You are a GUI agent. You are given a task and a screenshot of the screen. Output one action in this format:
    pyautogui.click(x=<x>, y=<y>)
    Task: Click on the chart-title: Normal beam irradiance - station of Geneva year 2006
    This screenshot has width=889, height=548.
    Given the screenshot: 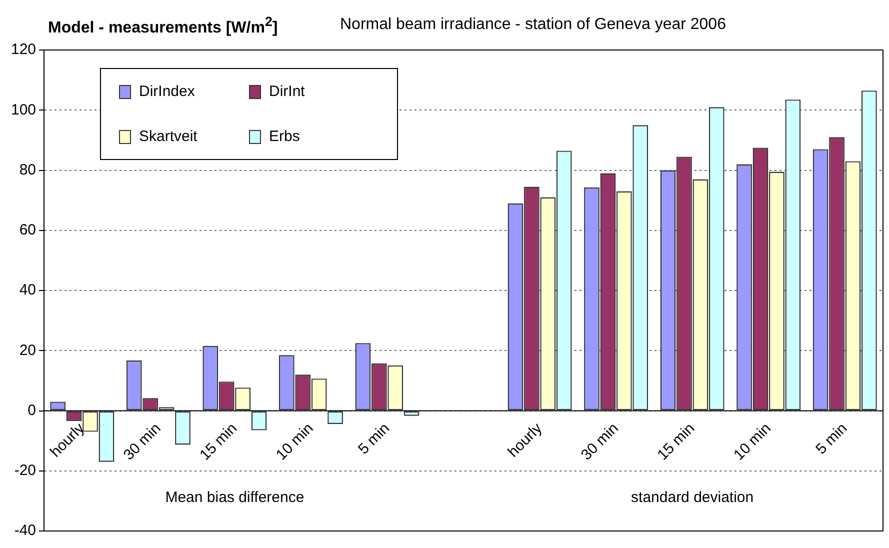 What is the action you would take?
    pyautogui.click(x=533, y=25)
    